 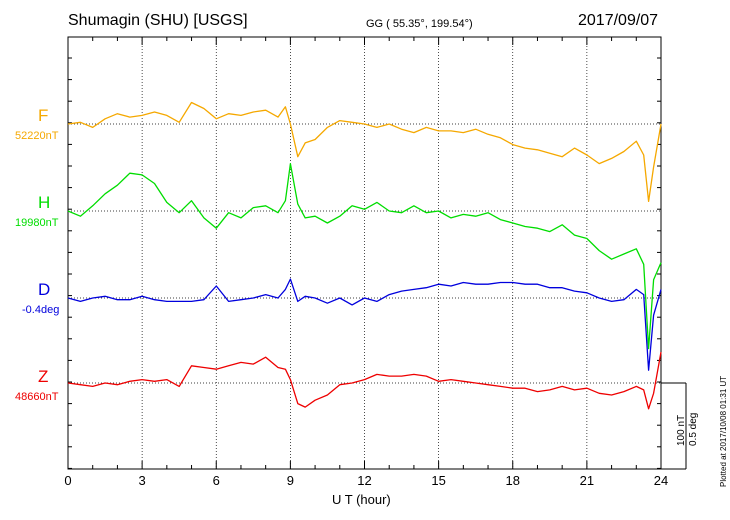 What do you see at coordinates (44, 289) in the screenshot?
I see `series-label-d: D` at bounding box center [44, 289].